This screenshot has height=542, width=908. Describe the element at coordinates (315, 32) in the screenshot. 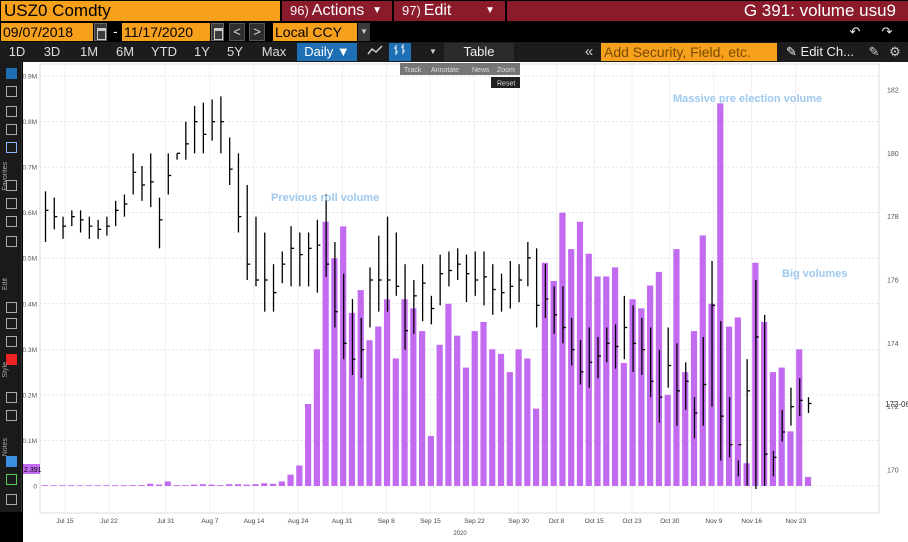

I see `currency-field: Local CCY` at that location.